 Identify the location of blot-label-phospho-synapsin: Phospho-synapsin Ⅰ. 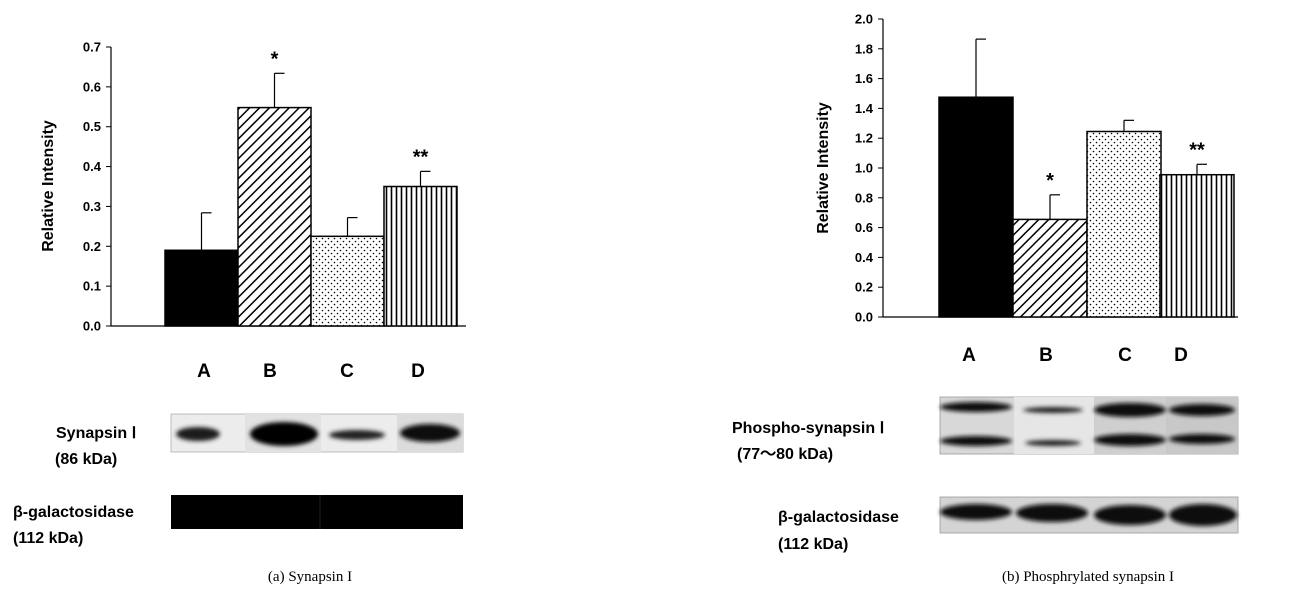
(808, 428).